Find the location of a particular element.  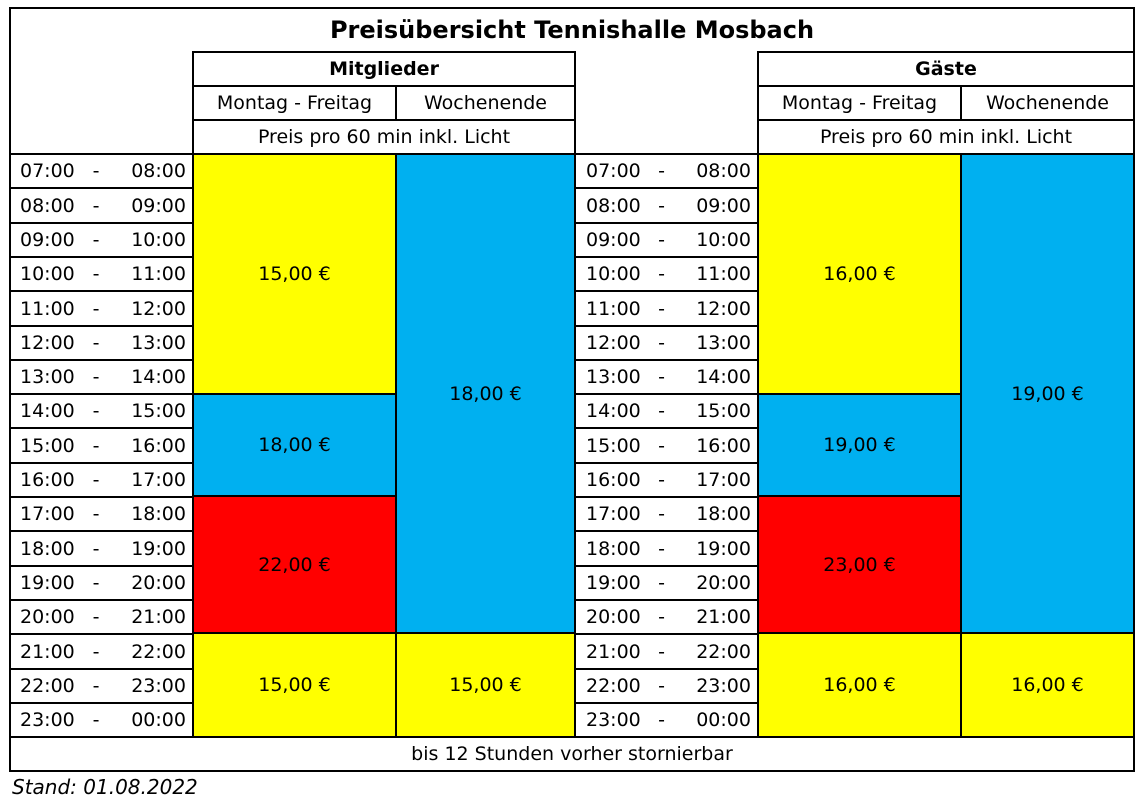

time-start: 14:00 is located at coordinates (613, 411).